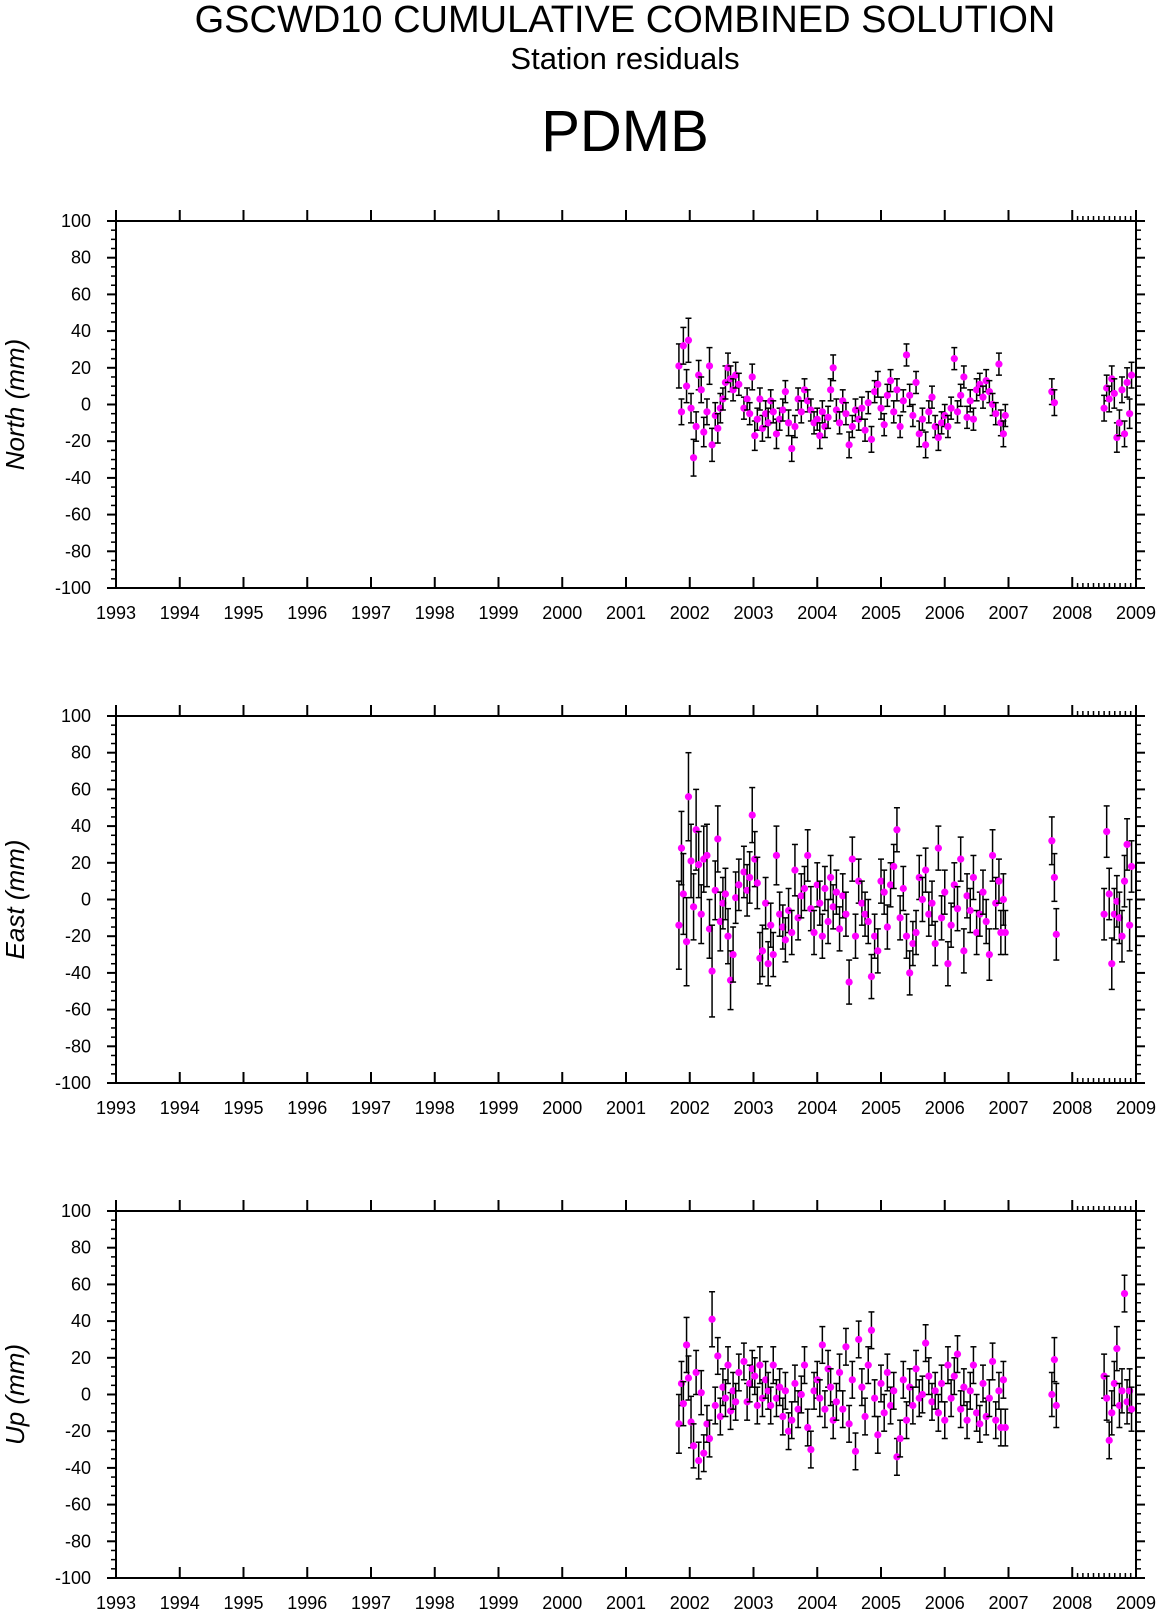 Image resolution: width=1160 pixels, height=1621 pixels. Describe the element at coordinates (1136, 1603) in the screenshot. I see `up-x-tick-label: 2009` at that location.